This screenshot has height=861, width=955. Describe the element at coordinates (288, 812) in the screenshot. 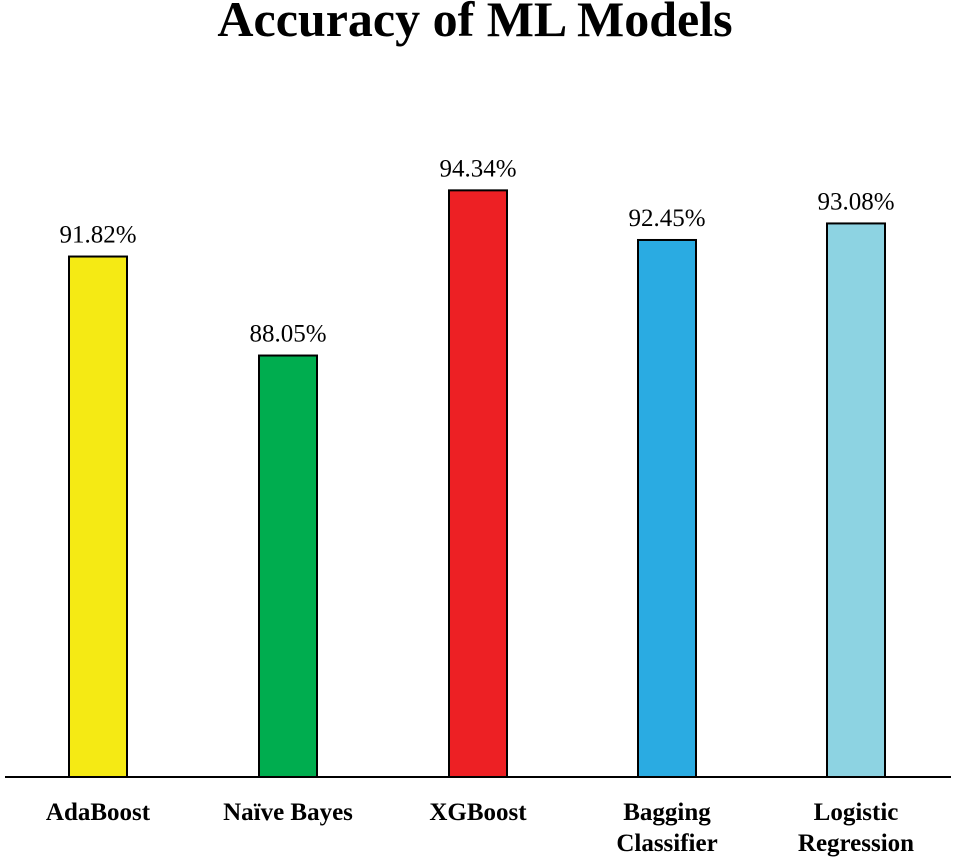

I see `category-label-1: Naïve Bayes` at that location.